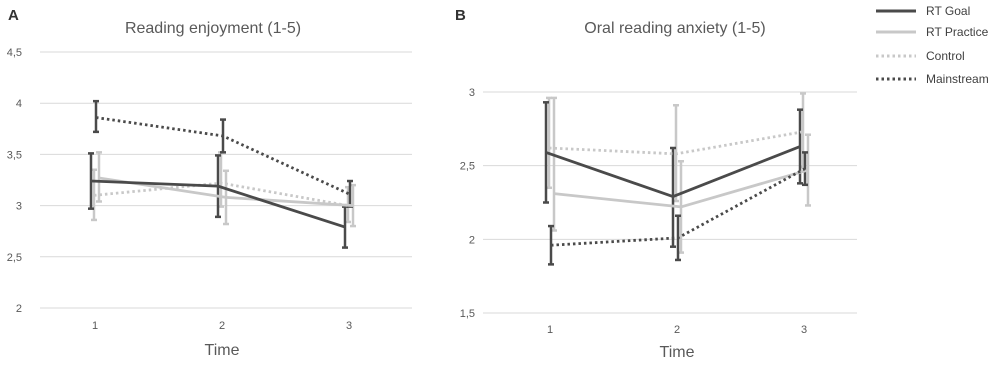  I want to click on y-tick-label: 1,5, so click(467, 314).